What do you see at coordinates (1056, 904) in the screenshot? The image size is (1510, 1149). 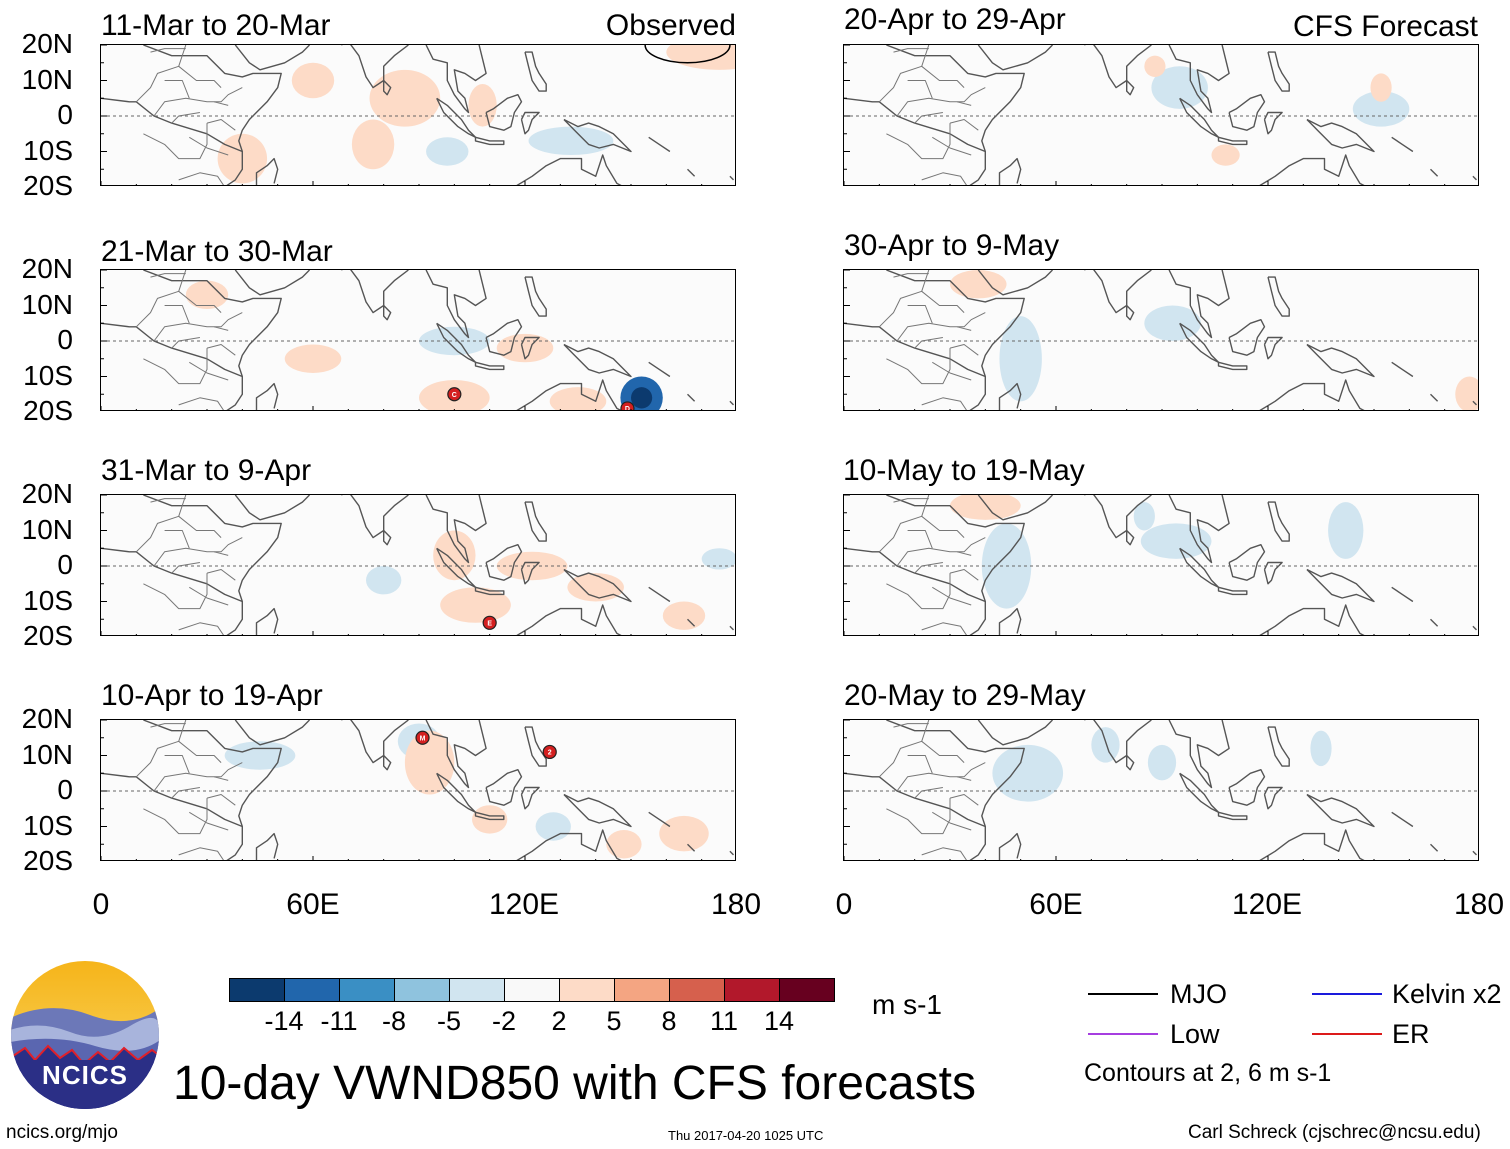 I see `x-tick-label: 60E` at bounding box center [1056, 904].